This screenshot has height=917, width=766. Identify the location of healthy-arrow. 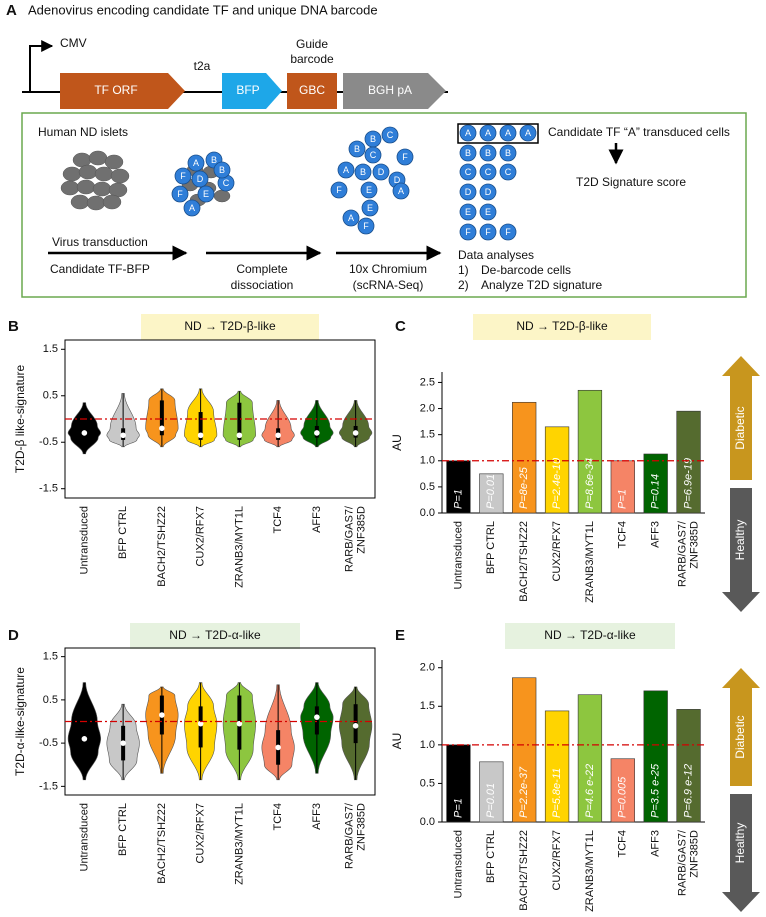
(741, 853).